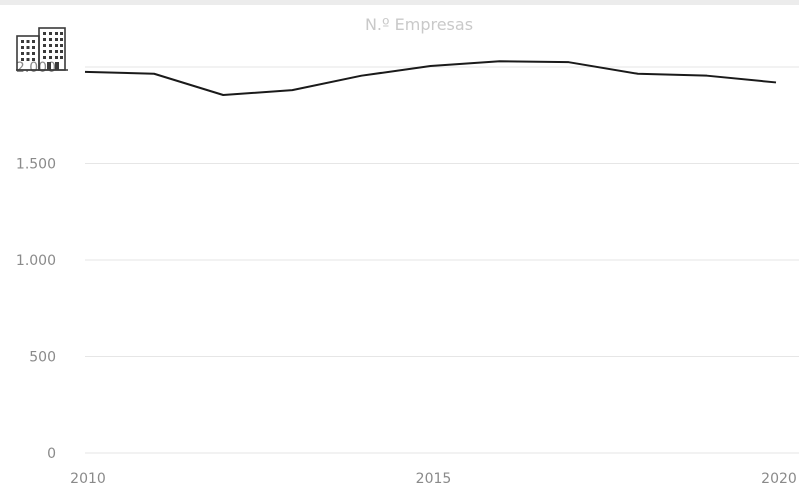  What do you see at coordinates (51, 454) in the screenshot?
I see `y-tick-label: 0` at bounding box center [51, 454].